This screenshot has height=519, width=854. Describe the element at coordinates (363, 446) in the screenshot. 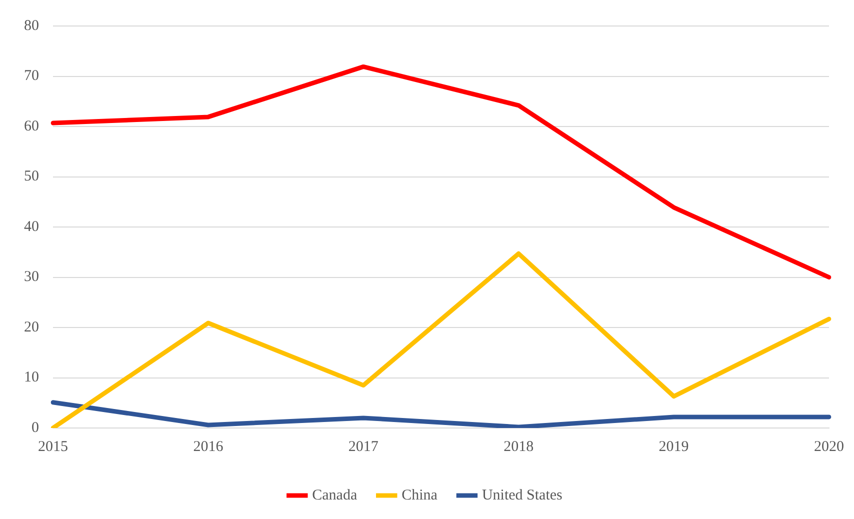

I see `x-tick-label: 2017` at that location.